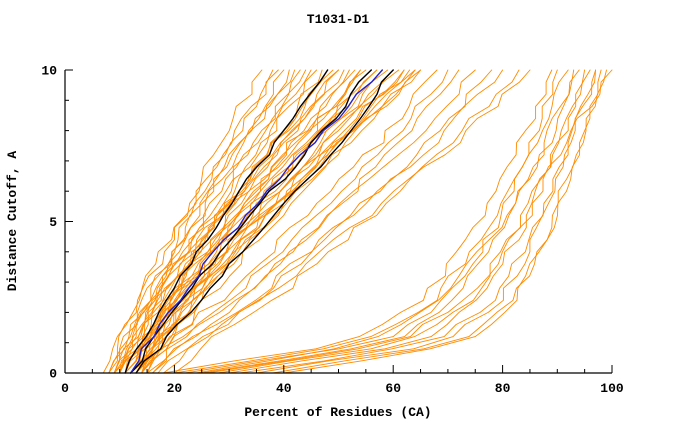 The width and height of the screenshot is (680, 440). Describe the element at coordinates (393, 388) in the screenshot. I see `x-tick-label: 60` at that location.